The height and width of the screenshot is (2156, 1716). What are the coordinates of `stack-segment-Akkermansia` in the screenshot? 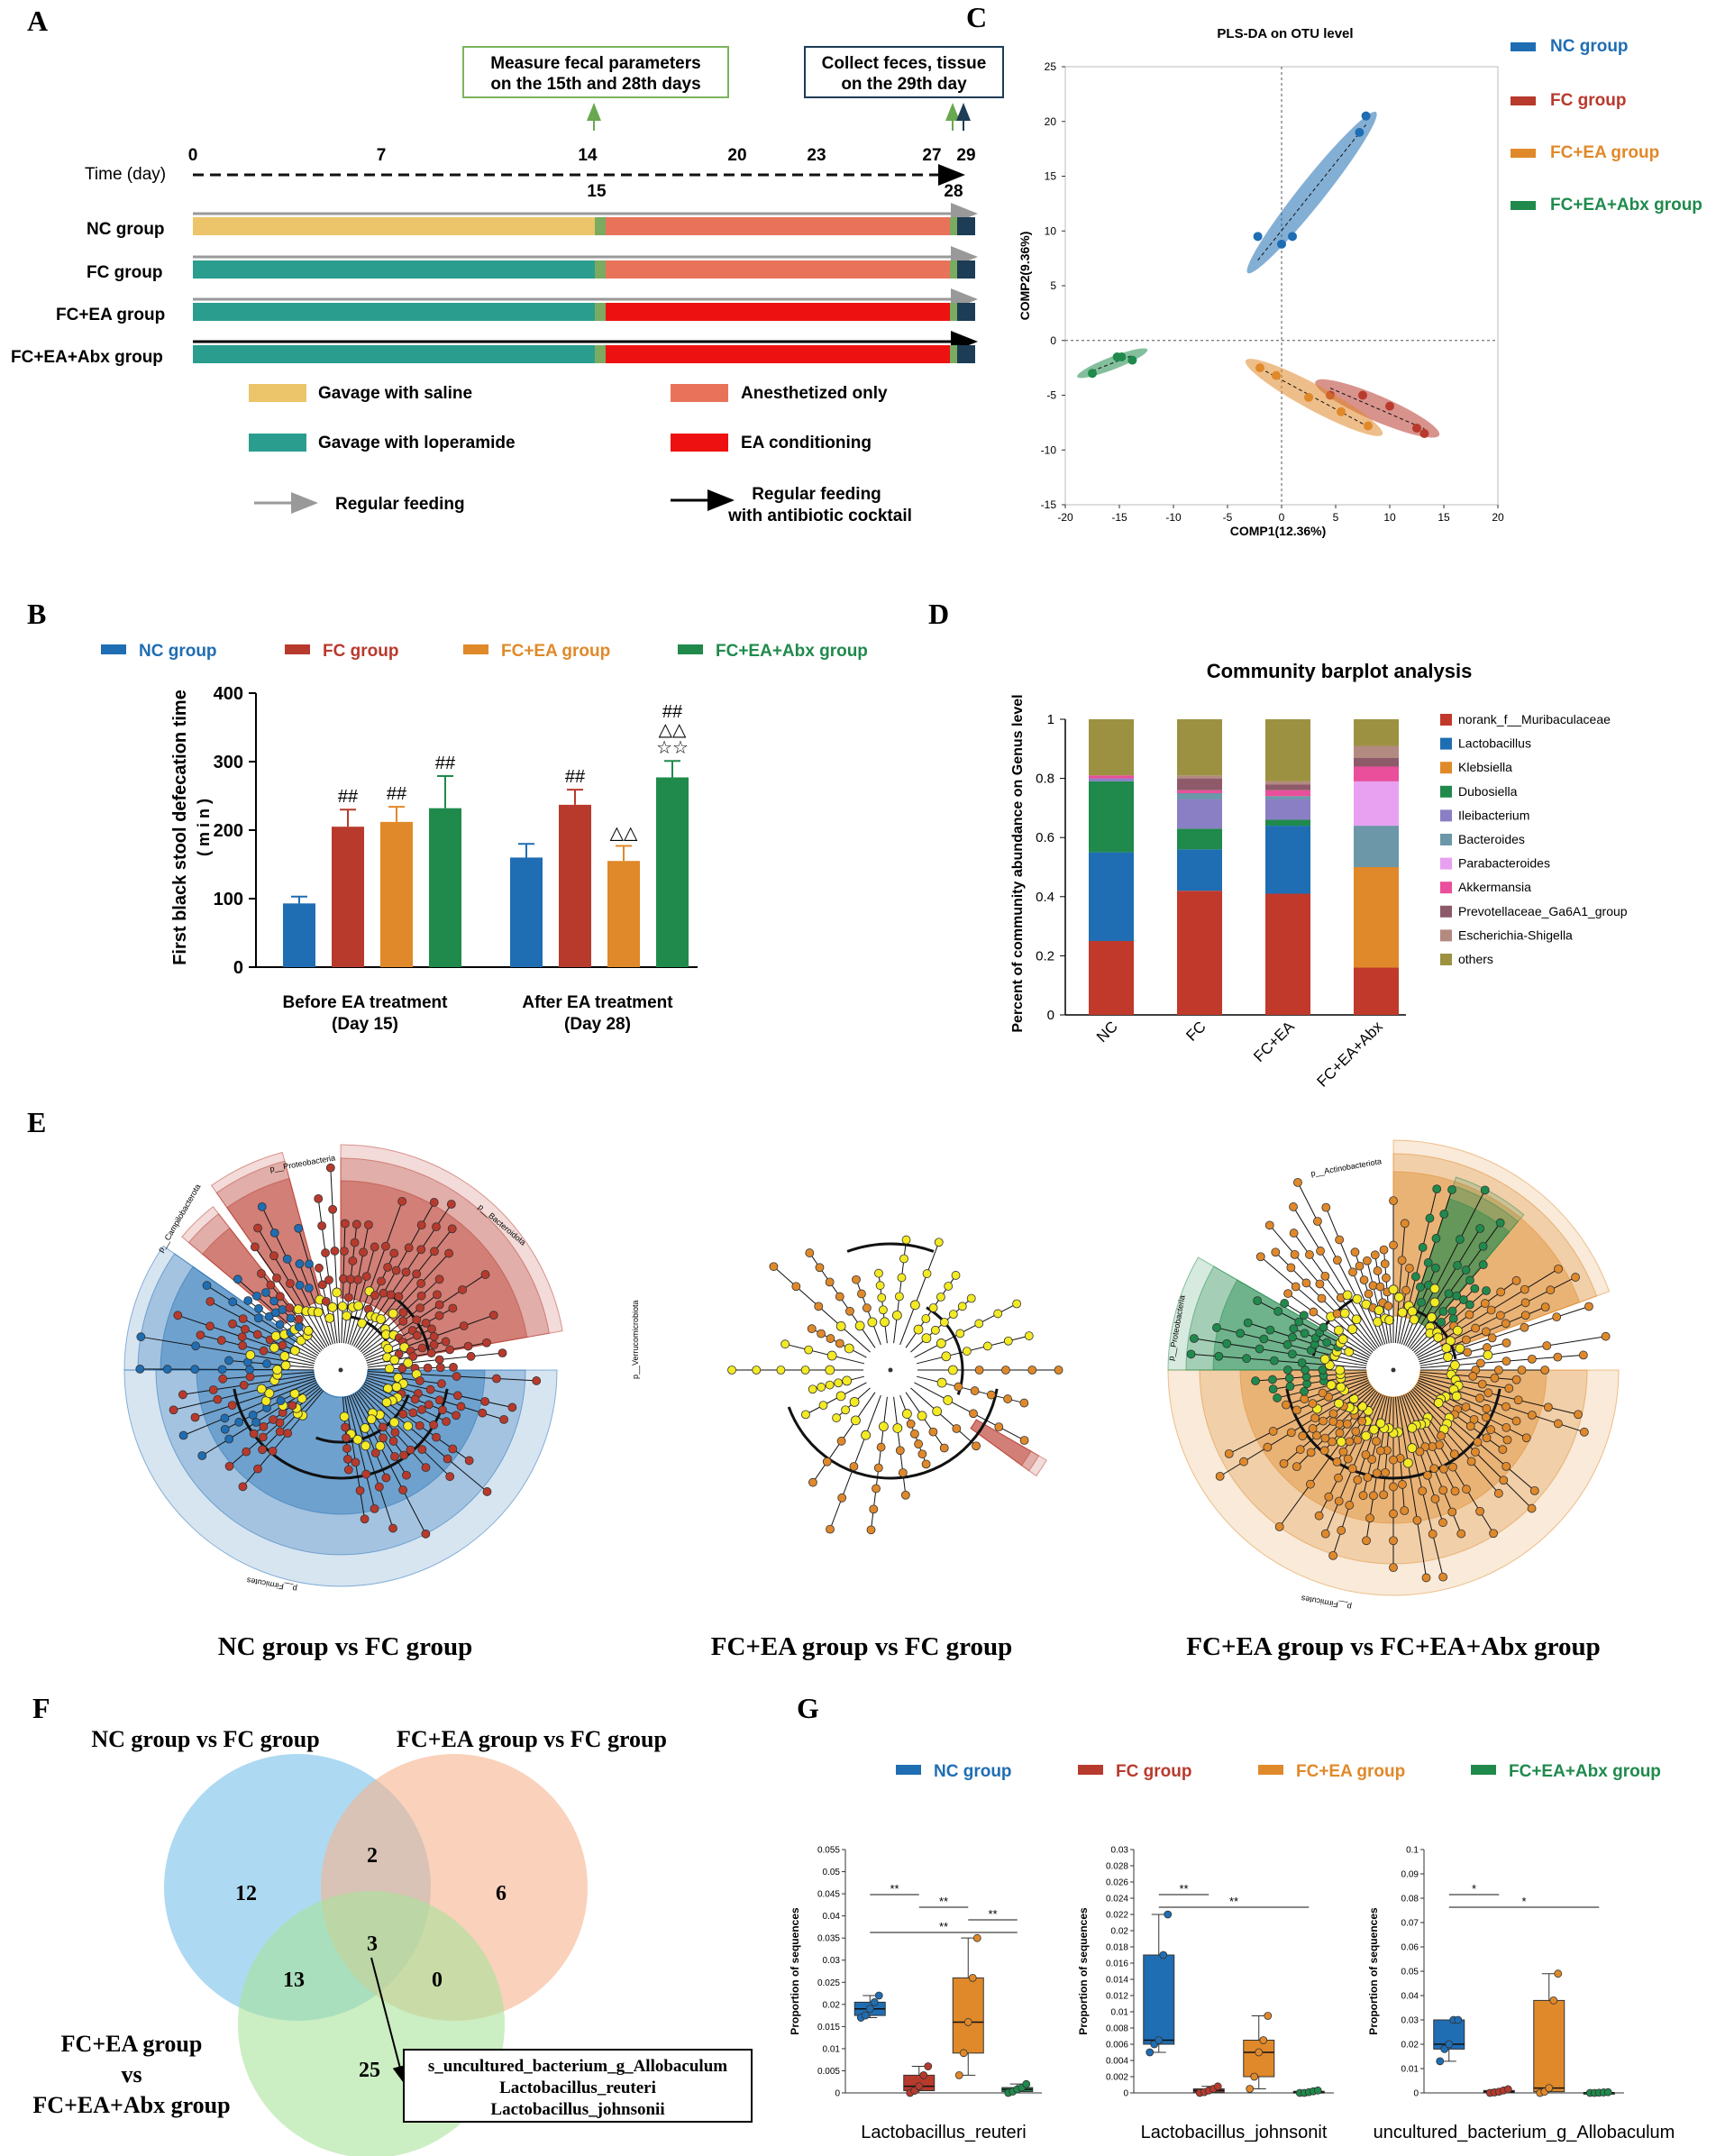 It's located at (1376, 773).